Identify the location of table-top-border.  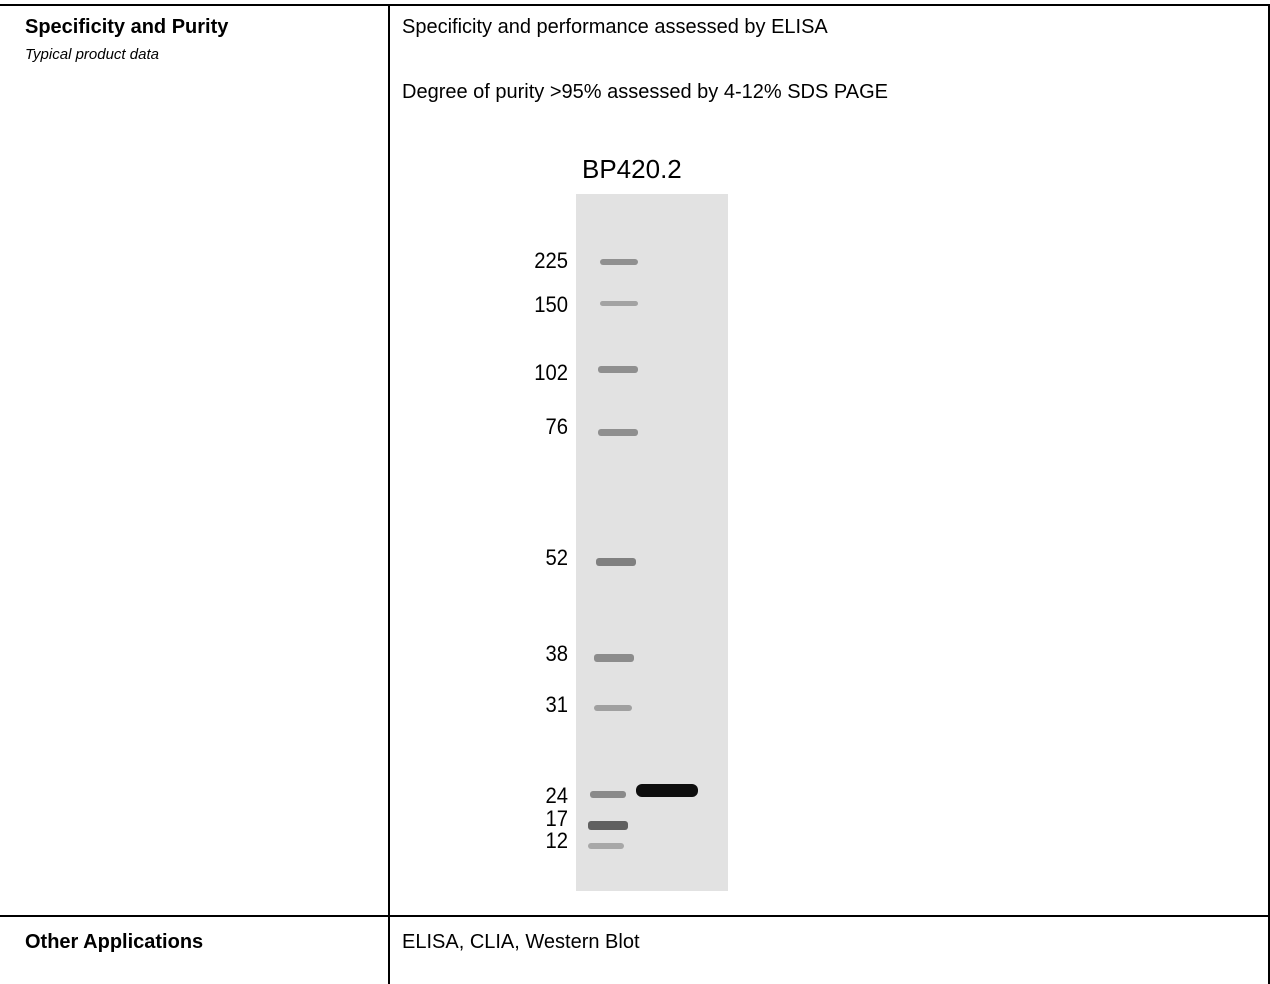
(635, 5).